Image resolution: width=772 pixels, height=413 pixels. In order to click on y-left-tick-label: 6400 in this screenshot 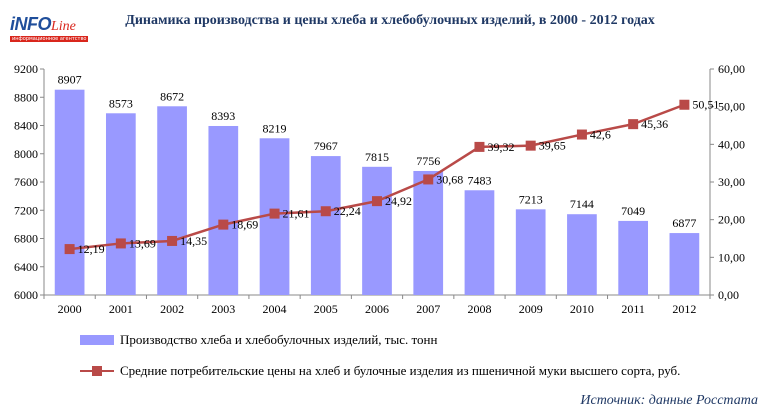, I will do `click(26, 267)`.